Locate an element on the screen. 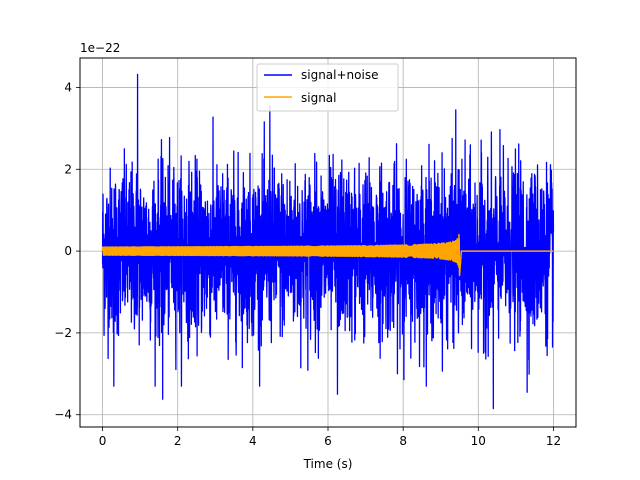  x-tick-label: 8 is located at coordinates (403, 441).